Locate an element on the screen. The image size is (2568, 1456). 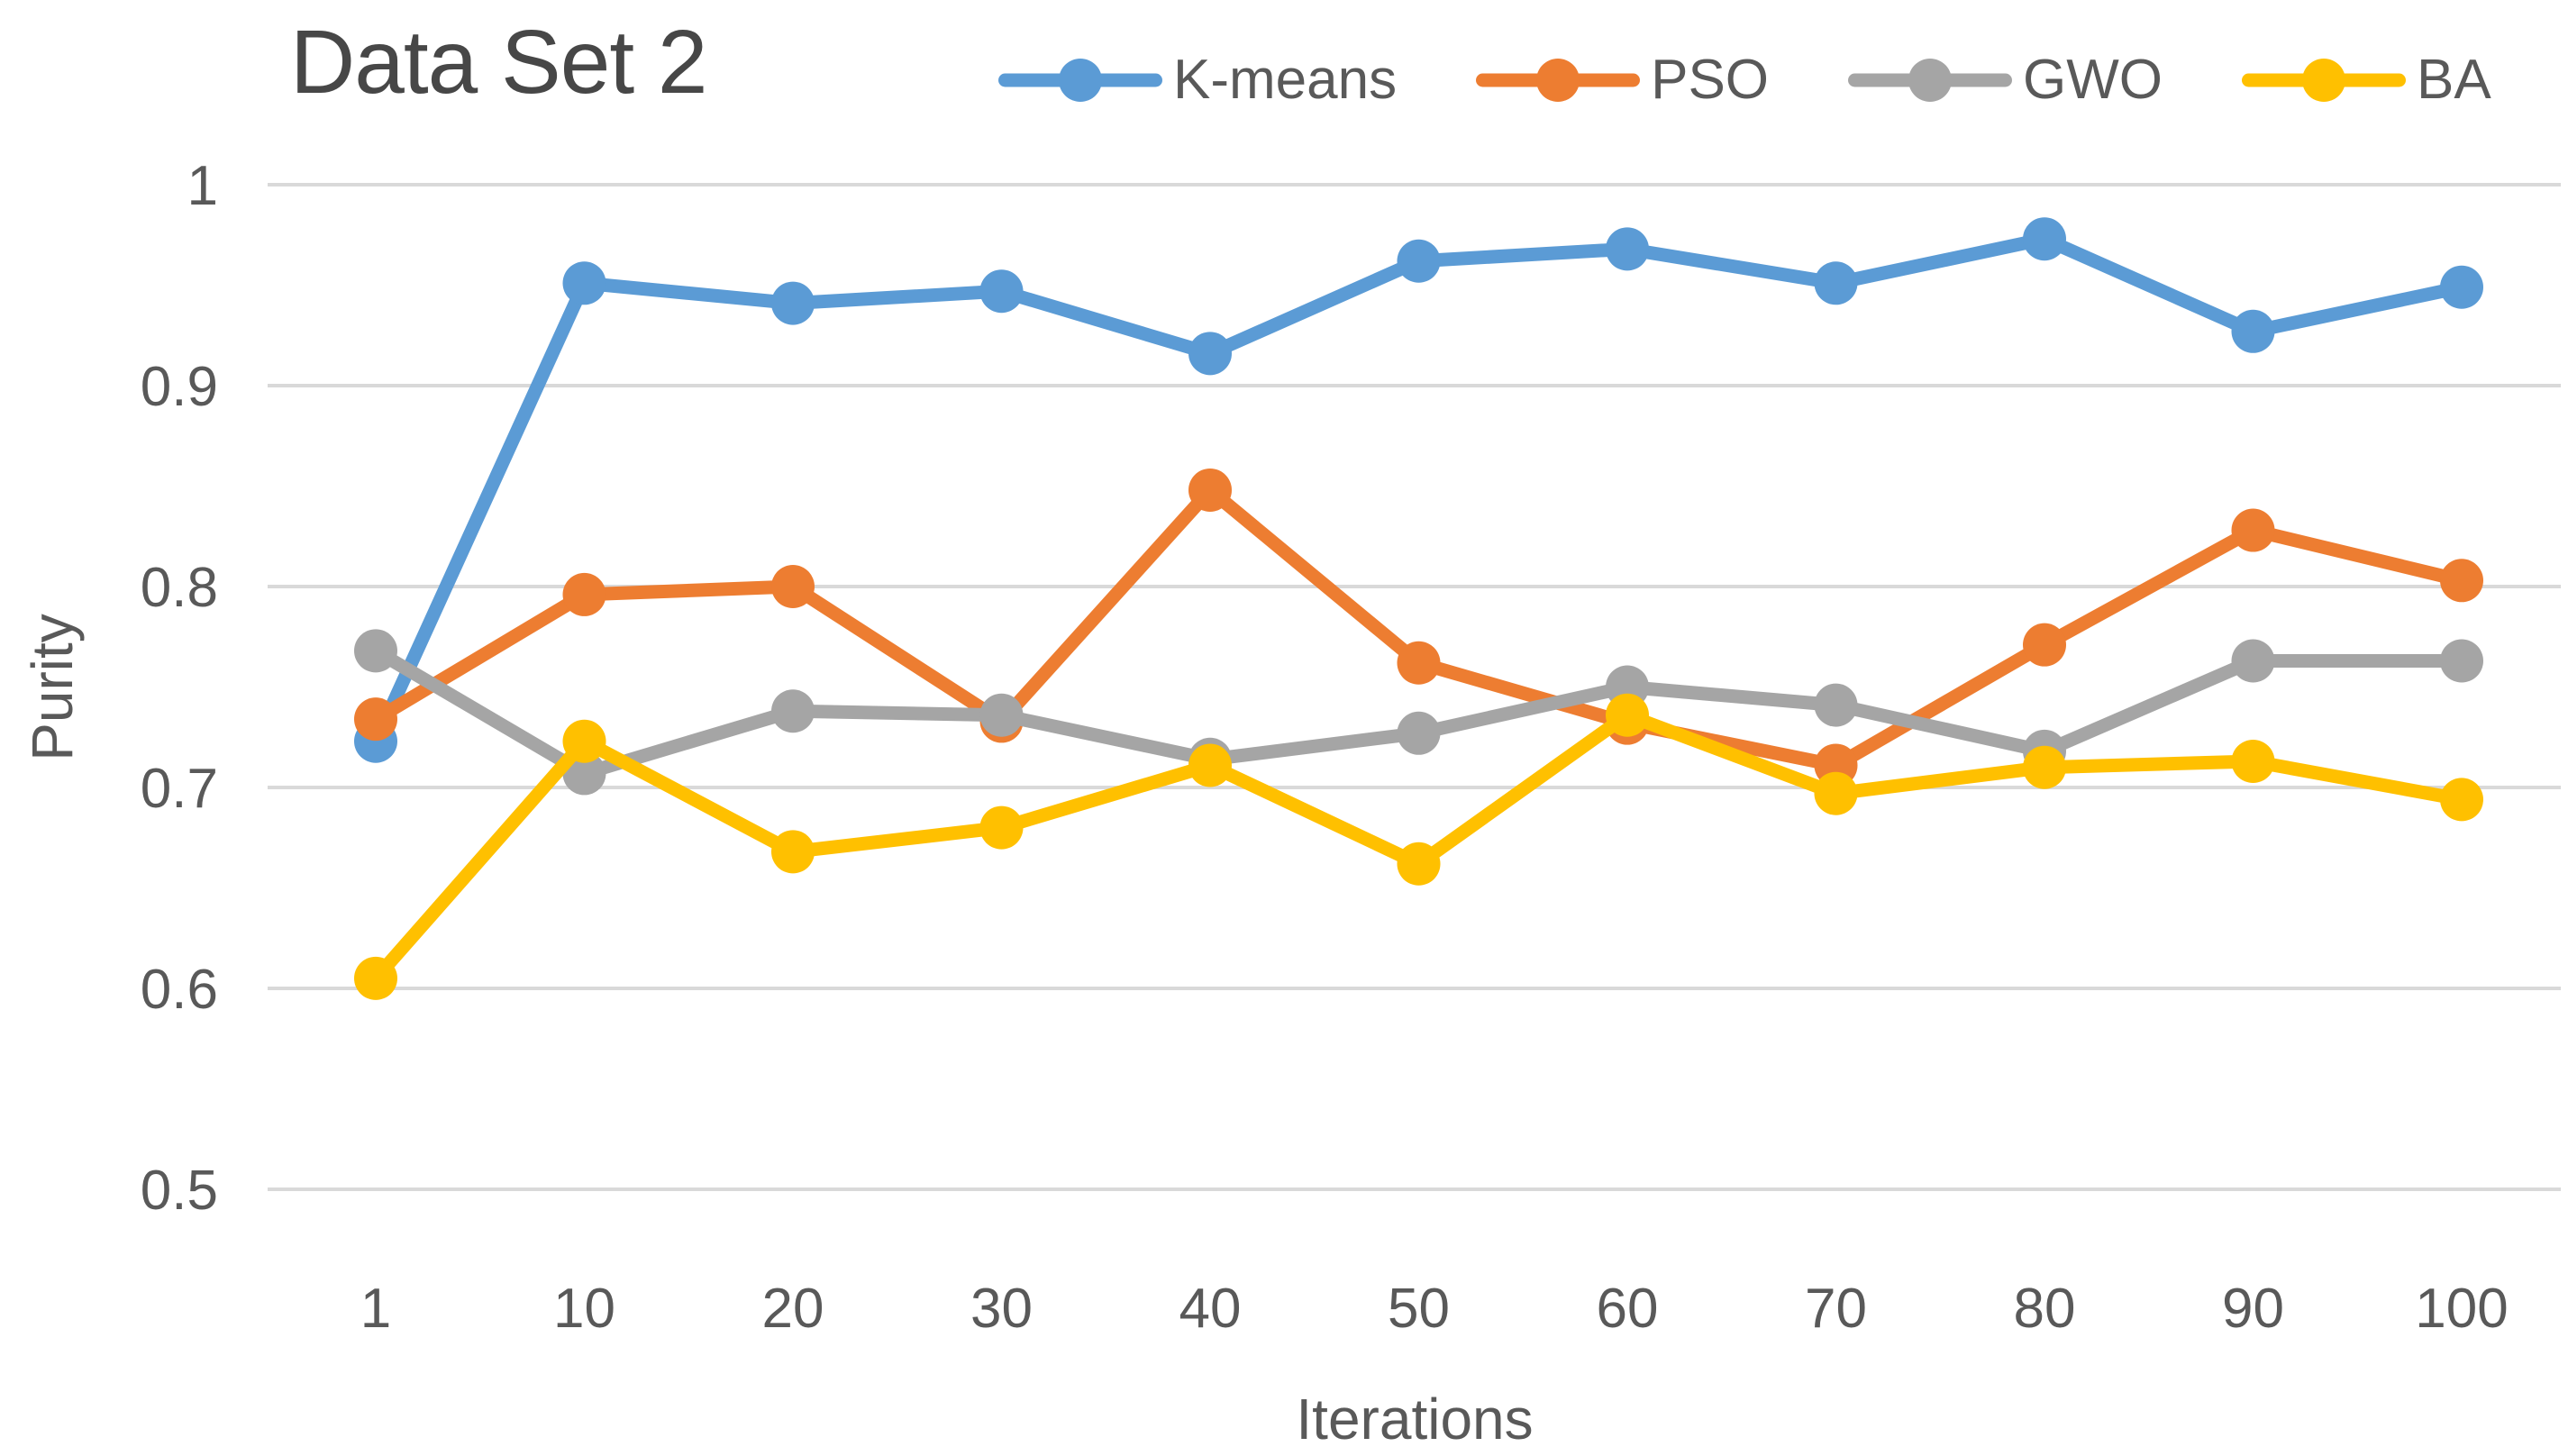
x-tick-label: 30 is located at coordinates (1001, 1309).